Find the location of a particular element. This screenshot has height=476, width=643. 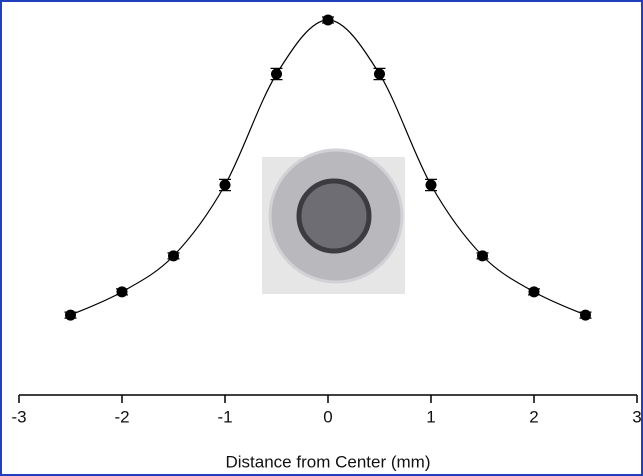

photo-inner-disc is located at coordinates (334, 216).